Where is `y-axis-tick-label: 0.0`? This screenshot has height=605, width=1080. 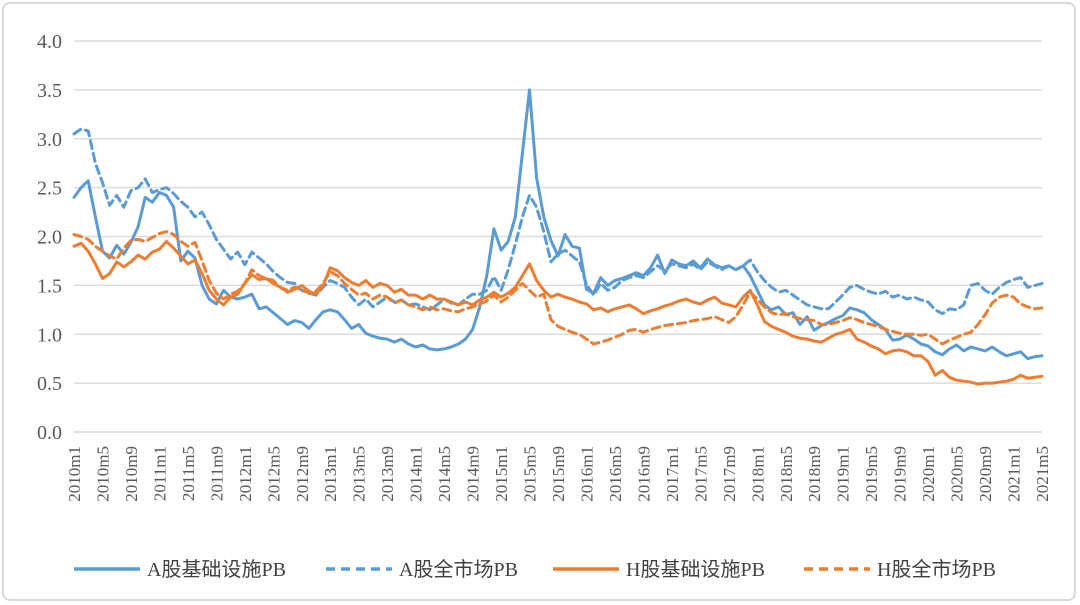 y-axis-tick-label: 0.0 is located at coordinates (49, 433).